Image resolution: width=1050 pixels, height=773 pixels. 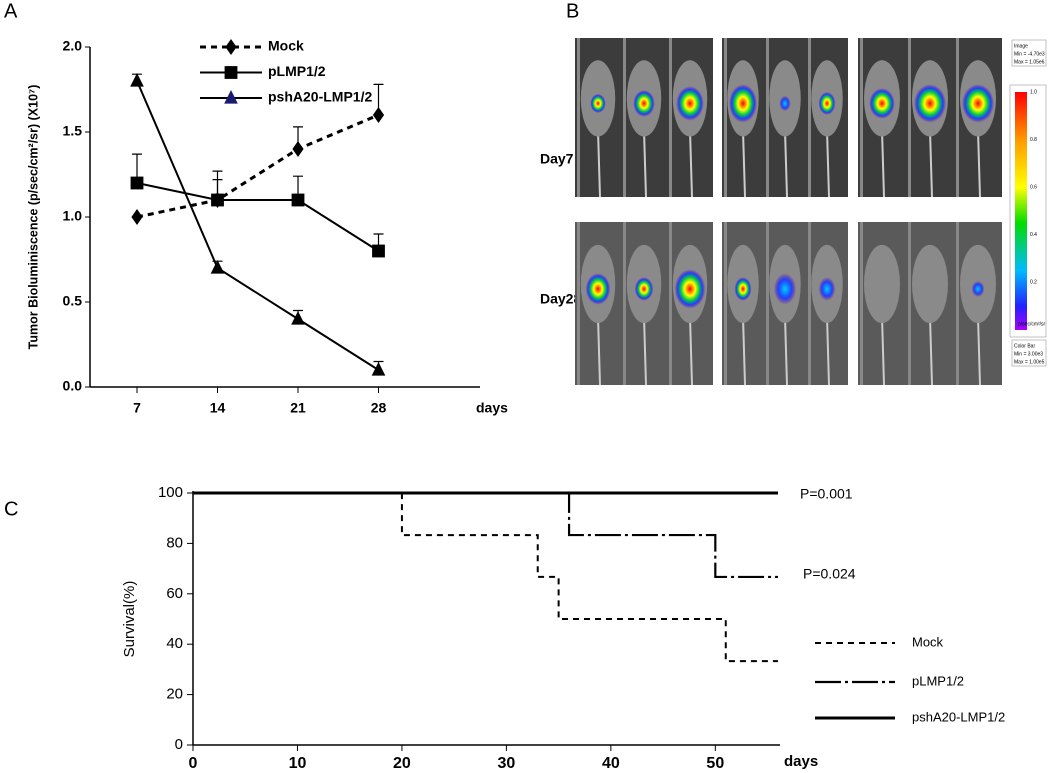 I want to click on colorbar-tick-label: 0.6, so click(x=1033, y=188).